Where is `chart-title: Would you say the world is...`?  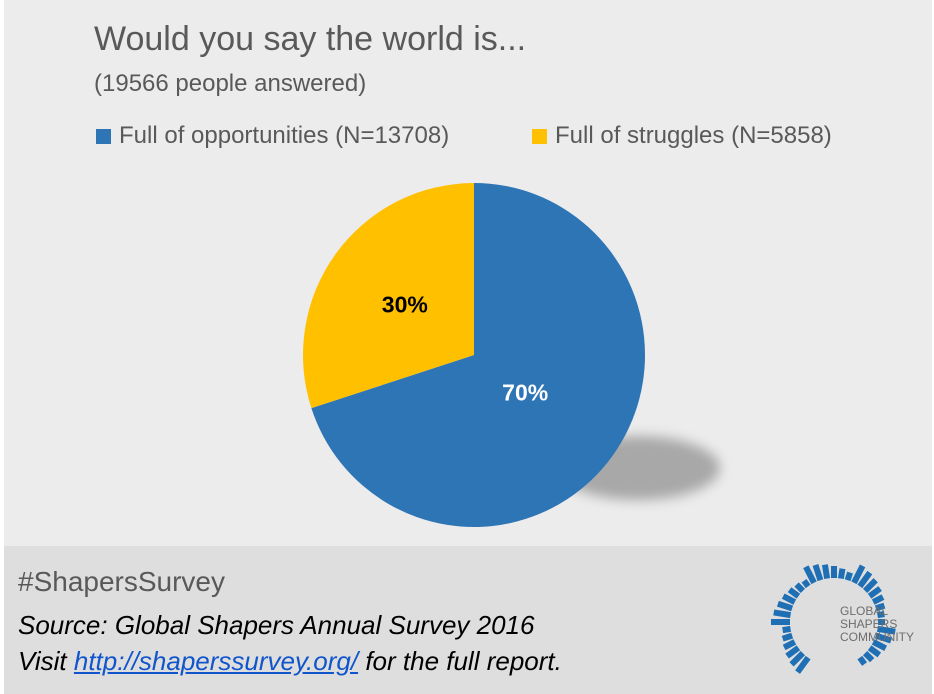
chart-title: Would you say the world is... is located at coordinates (310, 39).